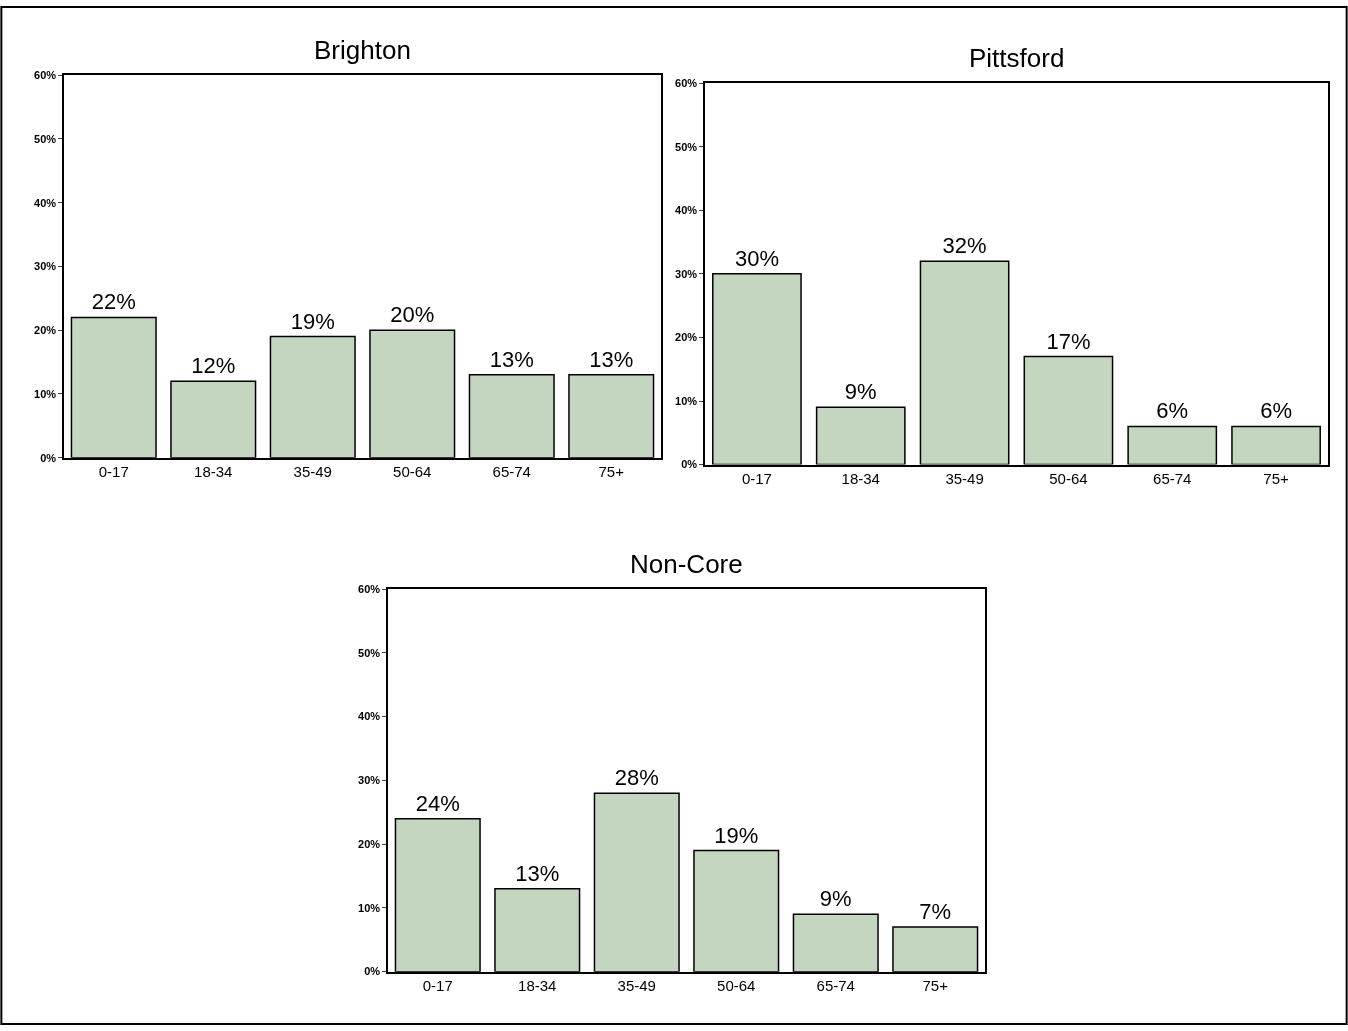  Describe the element at coordinates (1017, 58) in the screenshot. I see `chart-title: Pittsford` at that location.